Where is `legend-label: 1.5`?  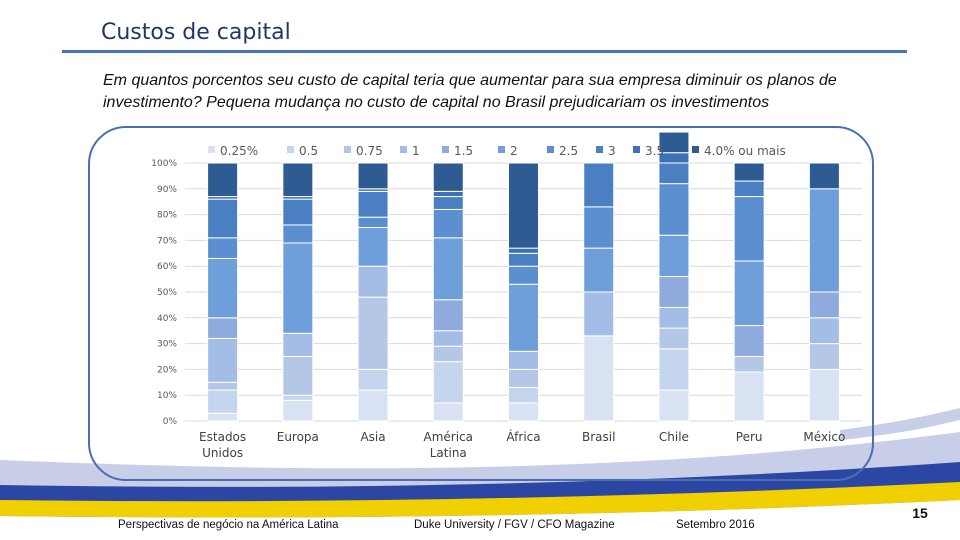 legend-label: 1.5 is located at coordinates (463, 151).